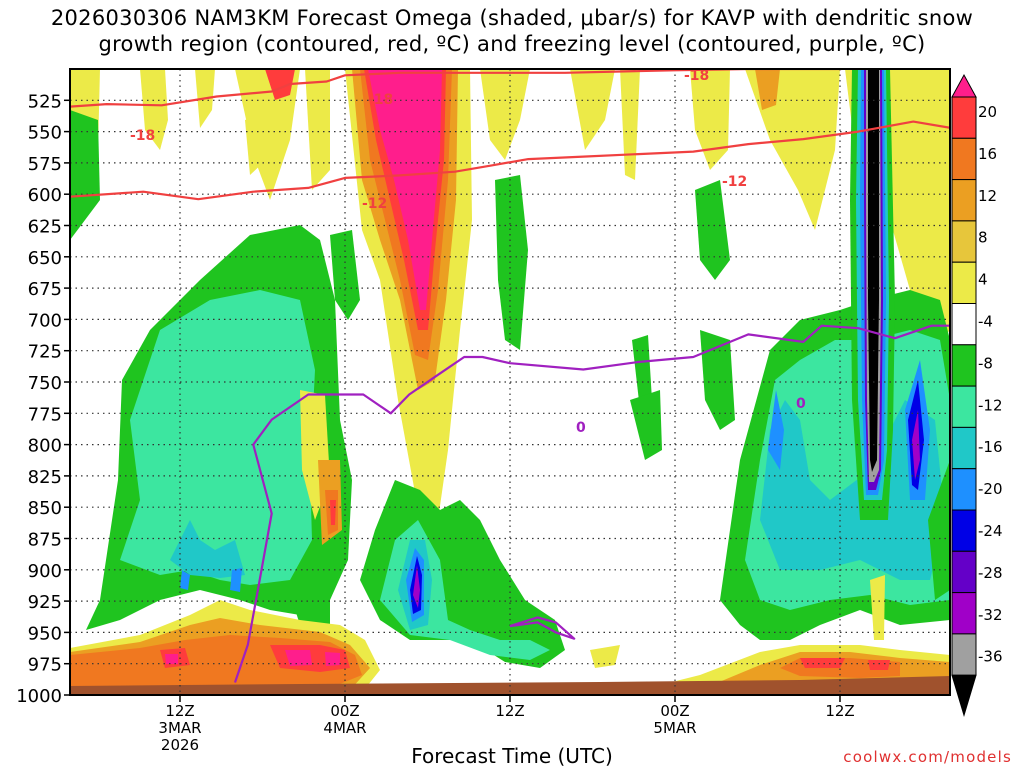 The height and width of the screenshot is (768, 1024). Describe the element at coordinates (45, 540) in the screenshot. I see `y-tick-label-875: 875` at that location.